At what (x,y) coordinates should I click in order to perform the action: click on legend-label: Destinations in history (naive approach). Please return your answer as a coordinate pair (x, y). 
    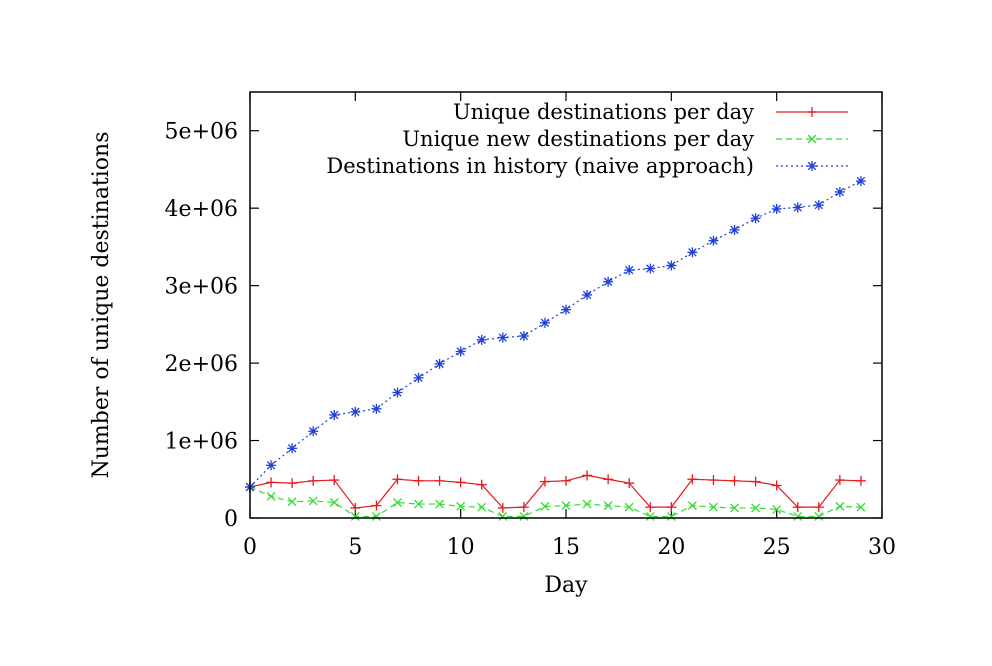
    Looking at the image, I should click on (540, 166).